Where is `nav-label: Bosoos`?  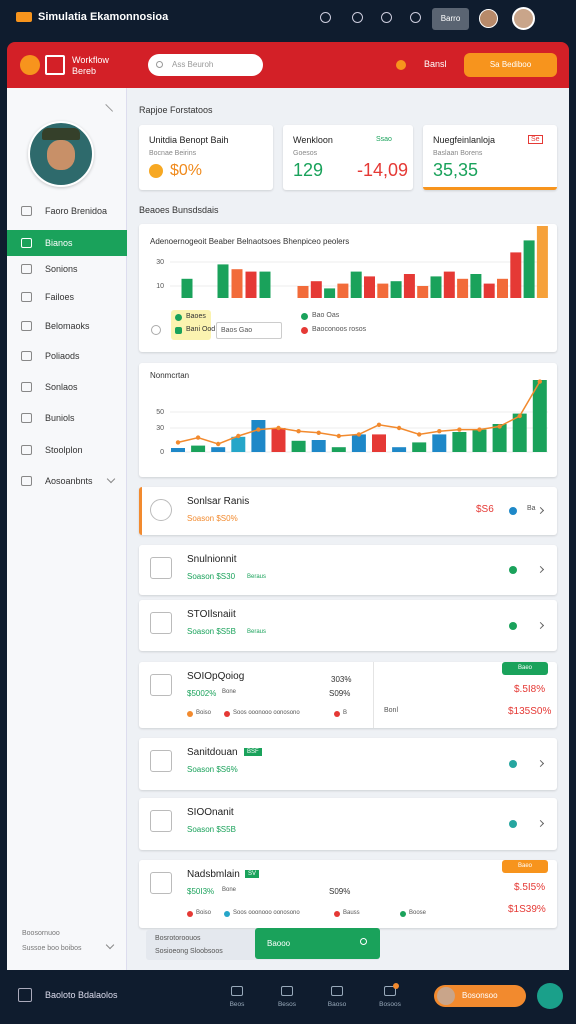 nav-label: Bosoos is located at coordinates (390, 1004).